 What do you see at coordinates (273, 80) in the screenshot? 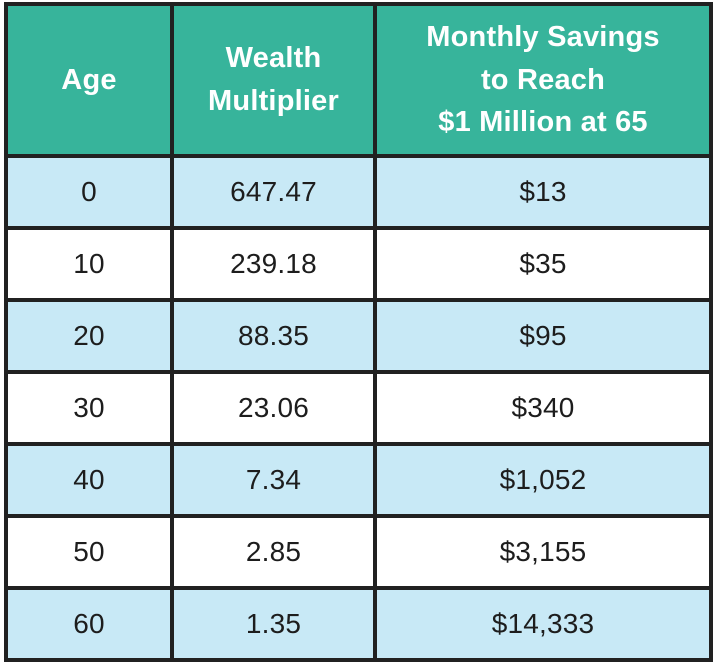
I see `column-header-wealth-multiplier: Wealth Multiplier` at bounding box center [273, 80].